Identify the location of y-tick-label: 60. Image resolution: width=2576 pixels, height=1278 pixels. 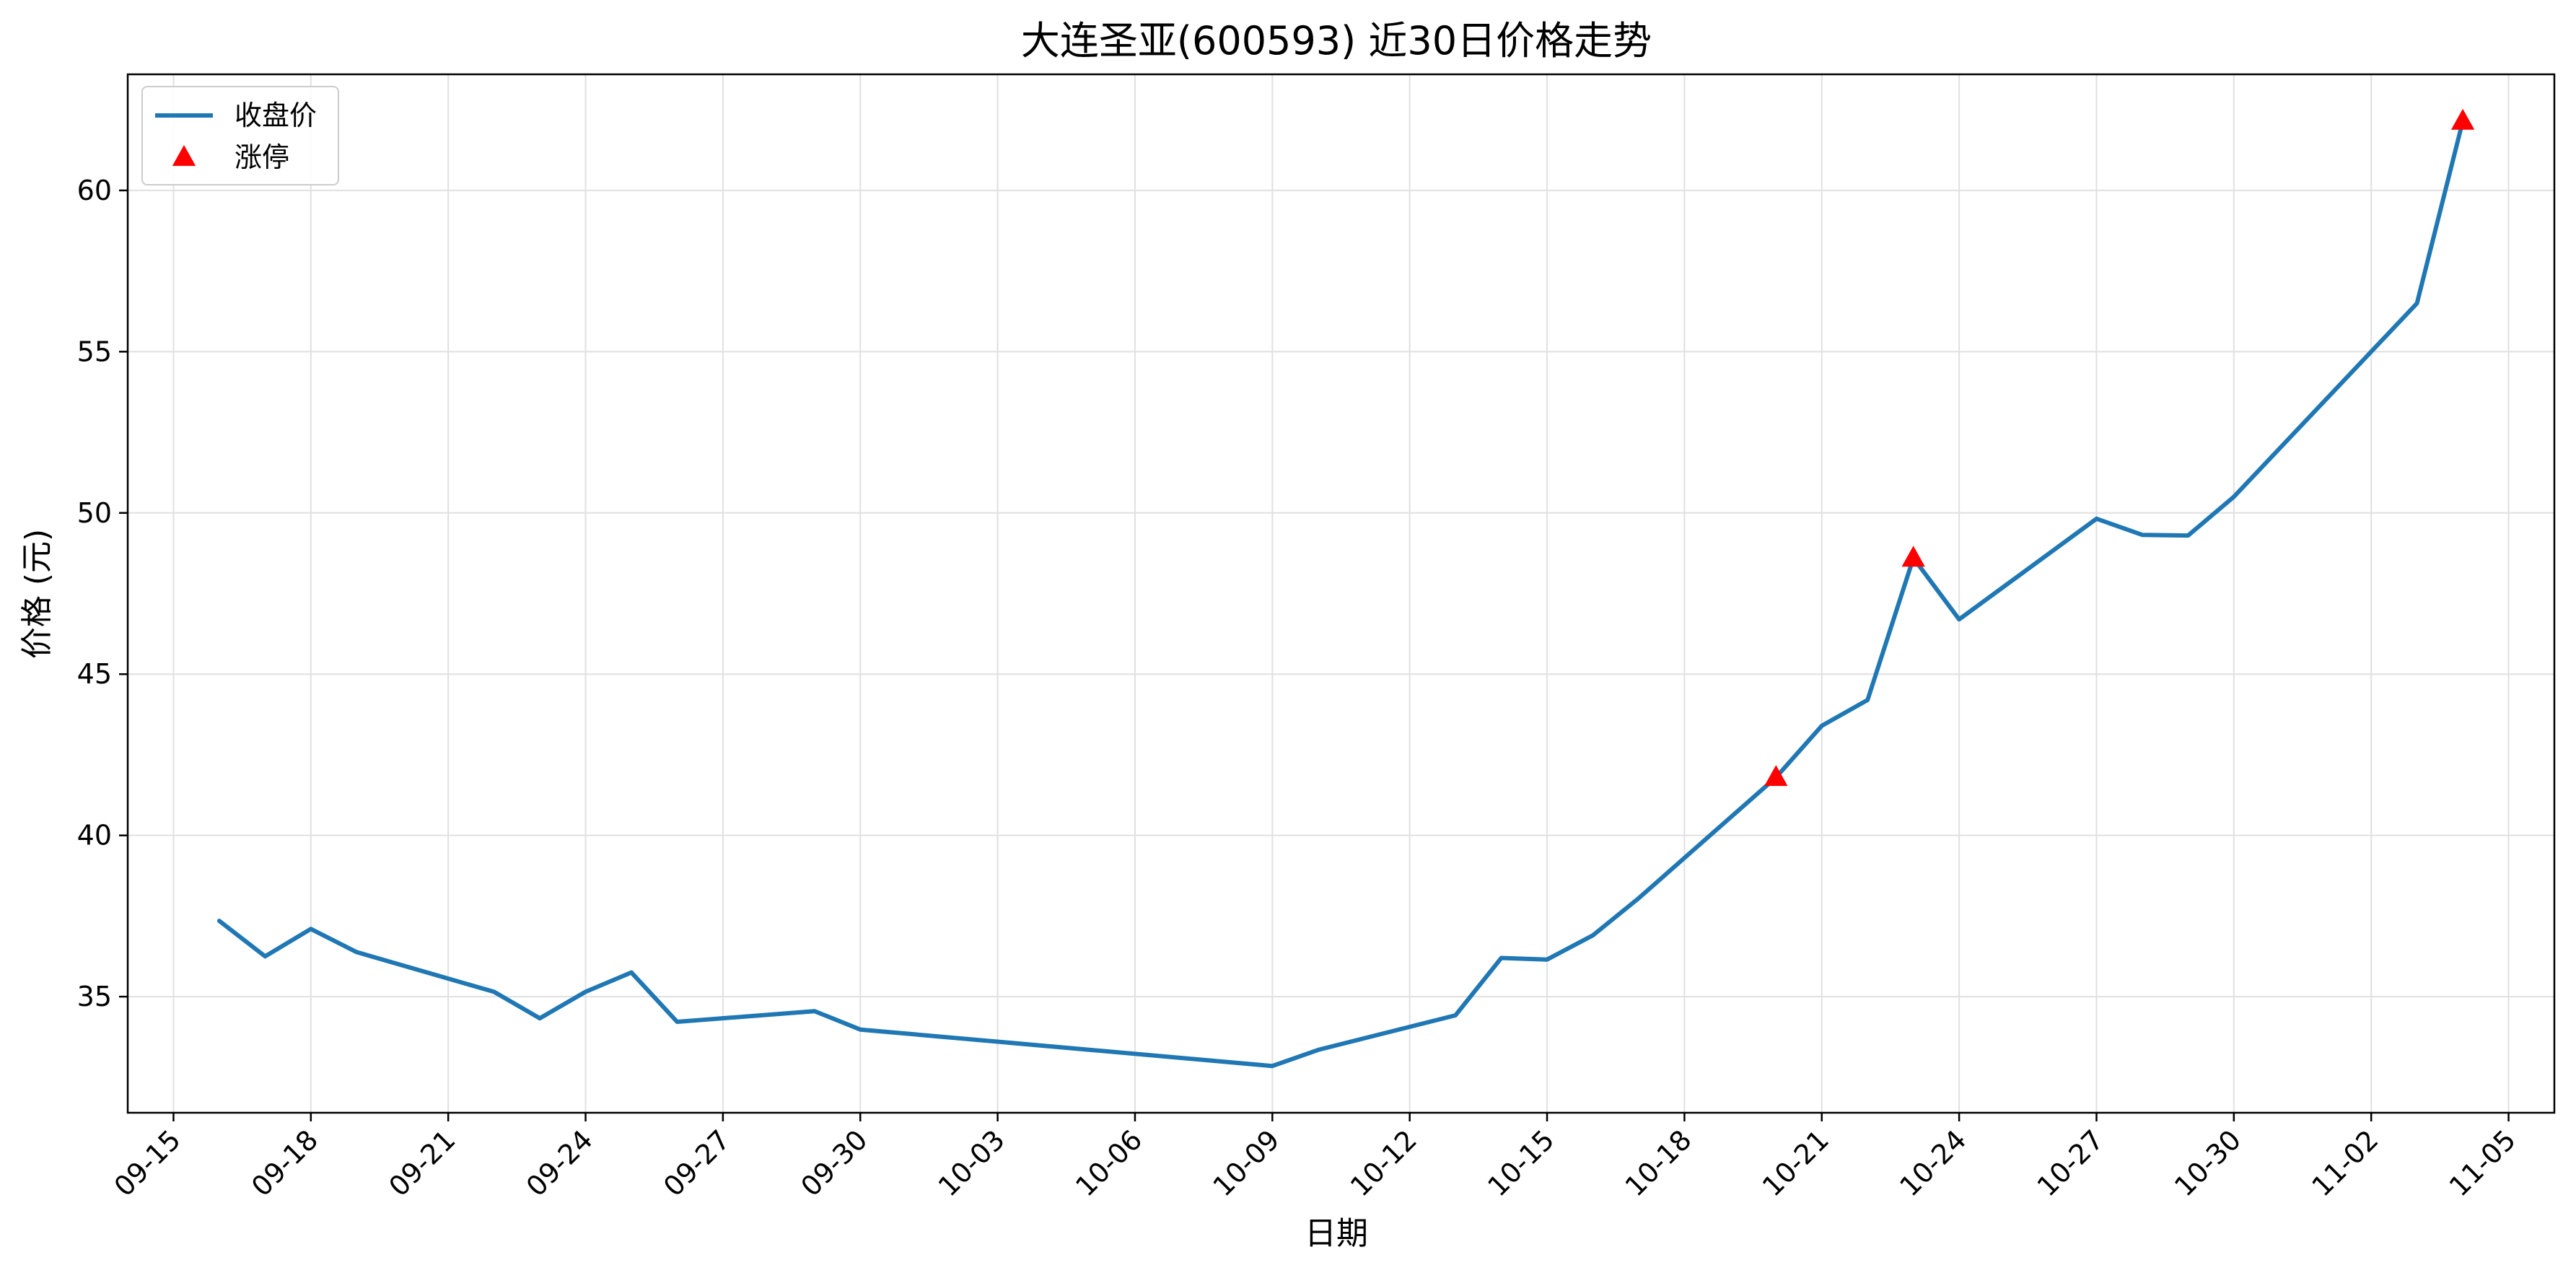
(94, 190).